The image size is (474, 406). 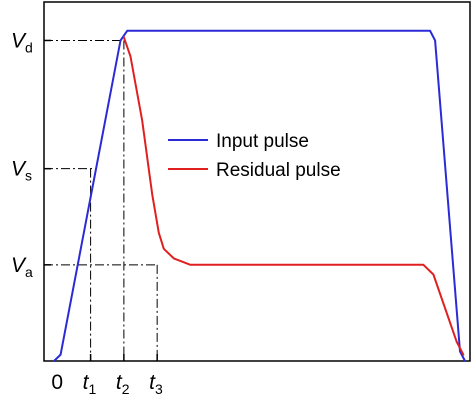 I want to click on x-tick-label: t2, so click(x=123, y=384).